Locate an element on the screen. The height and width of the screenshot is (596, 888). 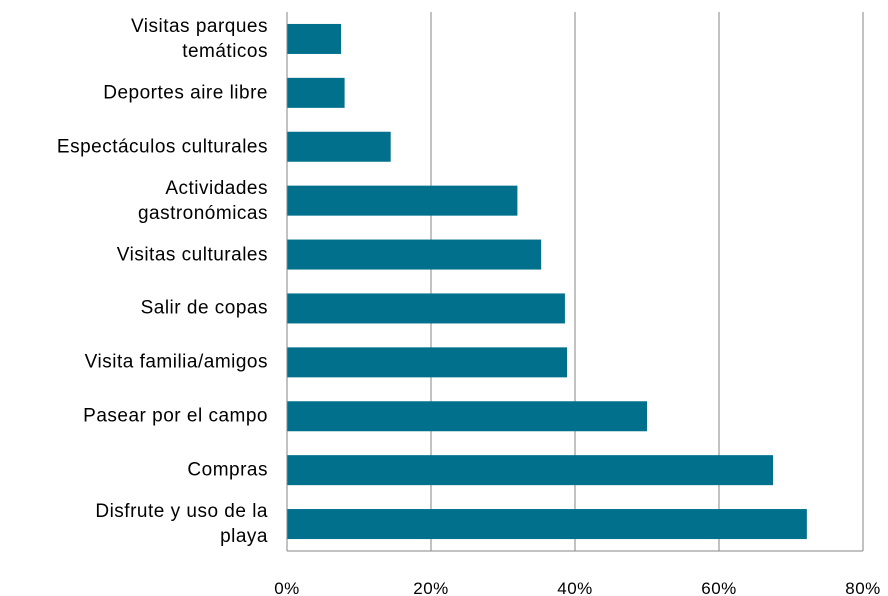
x-tick-label: 40% is located at coordinates (575, 587).